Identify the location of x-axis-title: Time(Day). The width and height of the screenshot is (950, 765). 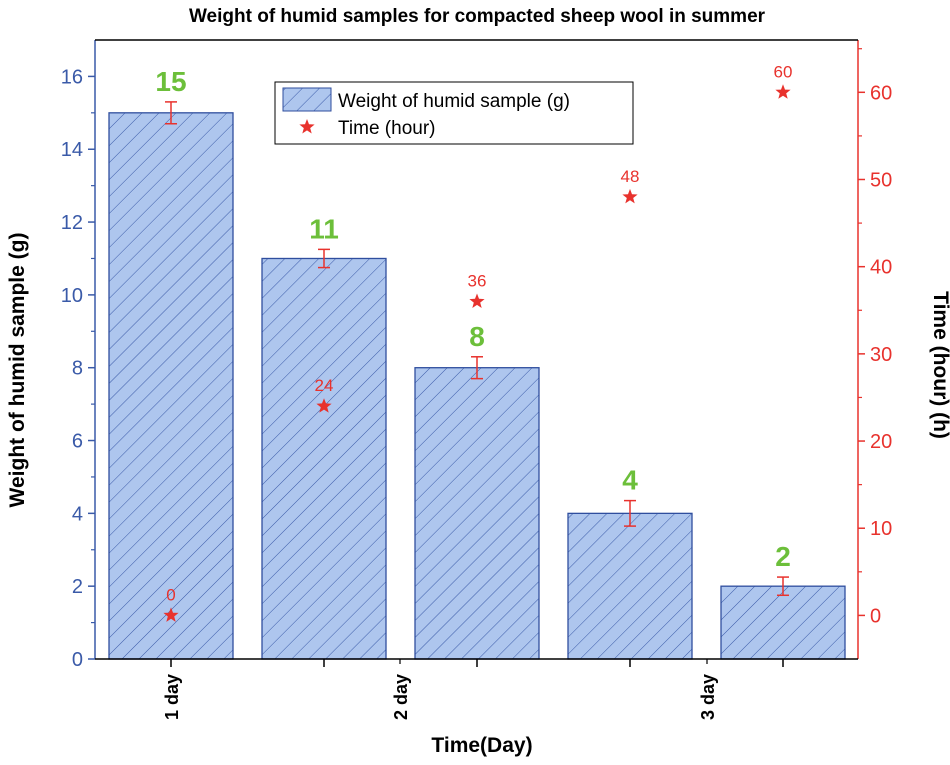
(481, 745).